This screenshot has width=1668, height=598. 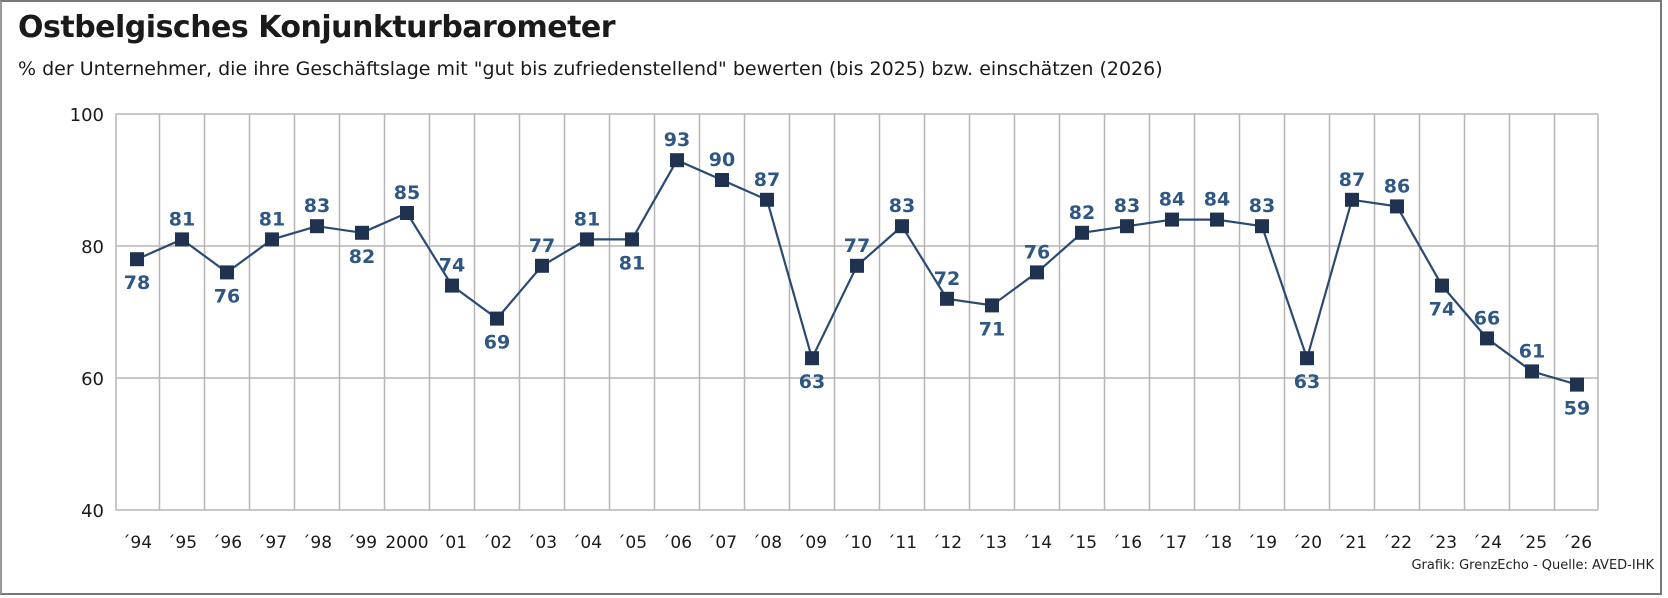 What do you see at coordinates (1487, 318) in the screenshot?
I see `data-label: 66` at bounding box center [1487, 318].